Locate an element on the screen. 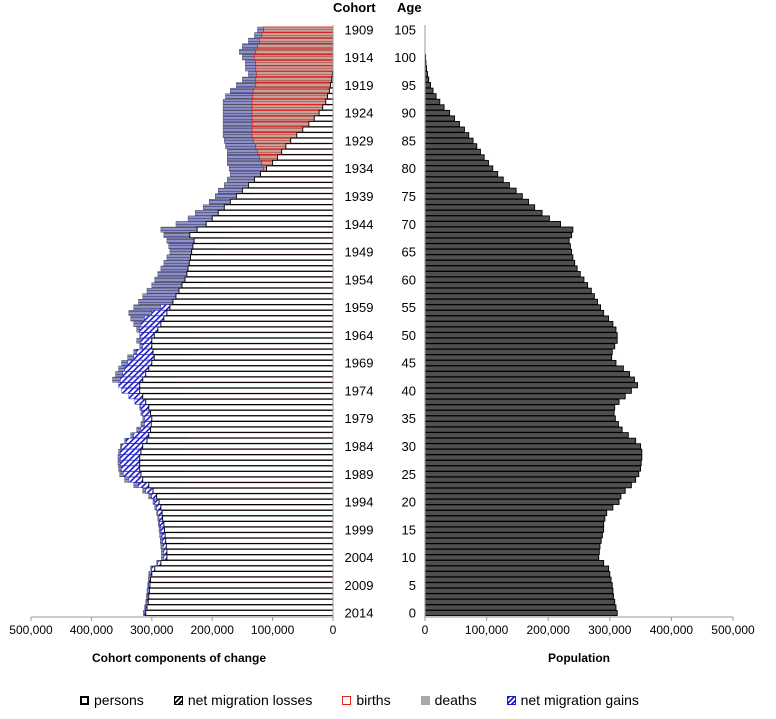 The width and height of the screenshot is (776, 719). persons-bar-cohort-1923 is located at coordinates (328, 107).